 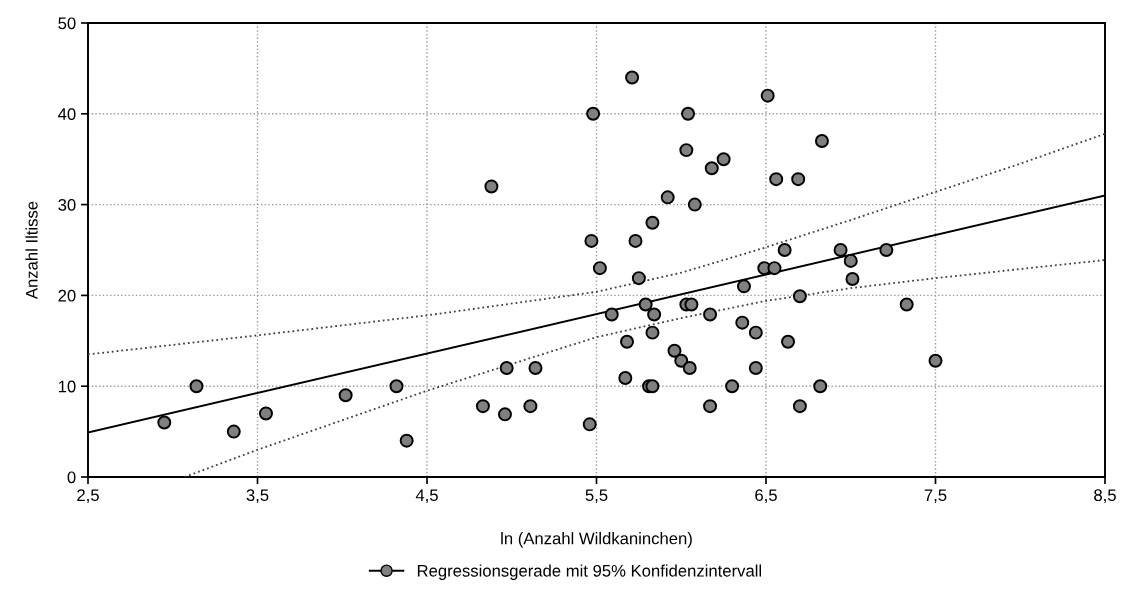 What do you see at coordinates (67, 295) in the screenshot?
I see `y-tick-label: 20` at bounding box center [67, 295].